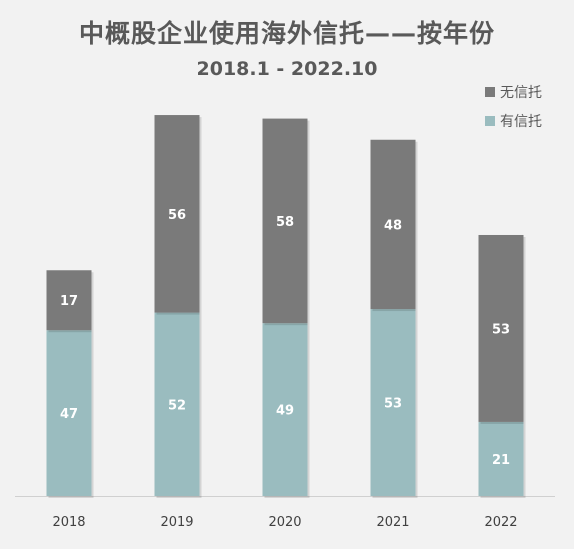 Image resolution: width=574 pixels, height=549 pixels. I want to click on bar-2020-有信托, so click(285, 409).